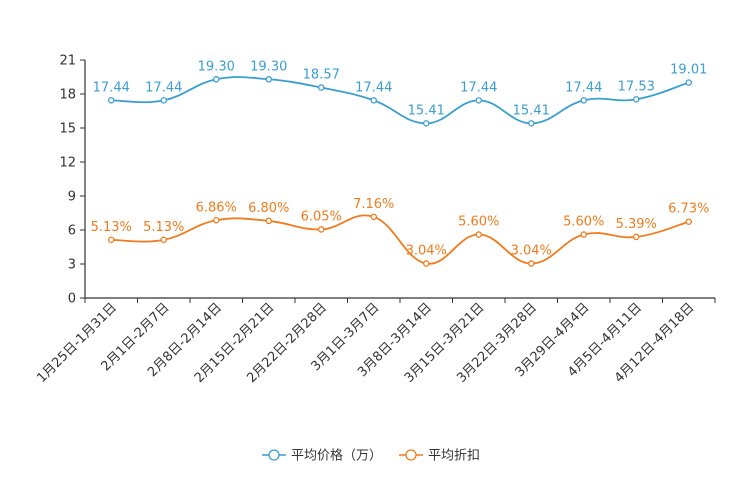 The image size is (744, 496). I want to click on legend-label: 平均价格（万）, so click(336, 456).